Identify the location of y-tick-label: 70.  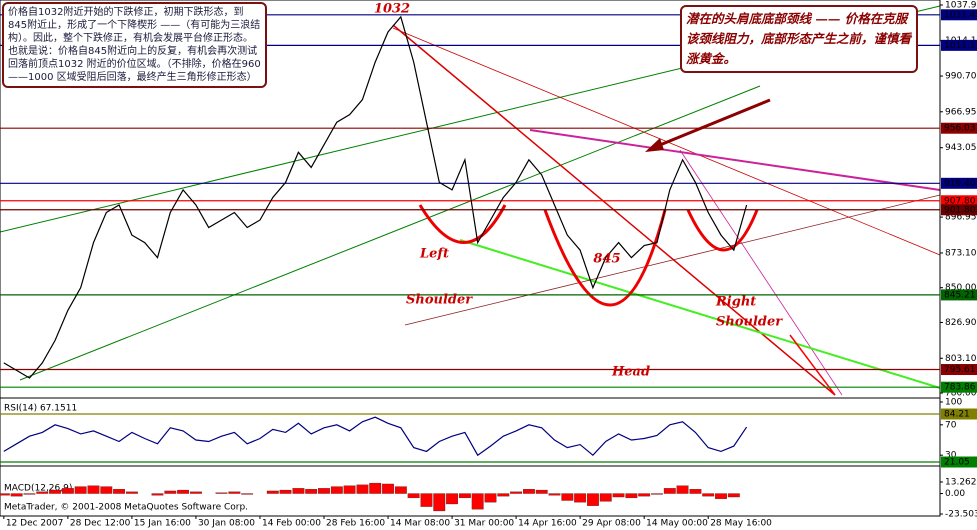
(951, 425).